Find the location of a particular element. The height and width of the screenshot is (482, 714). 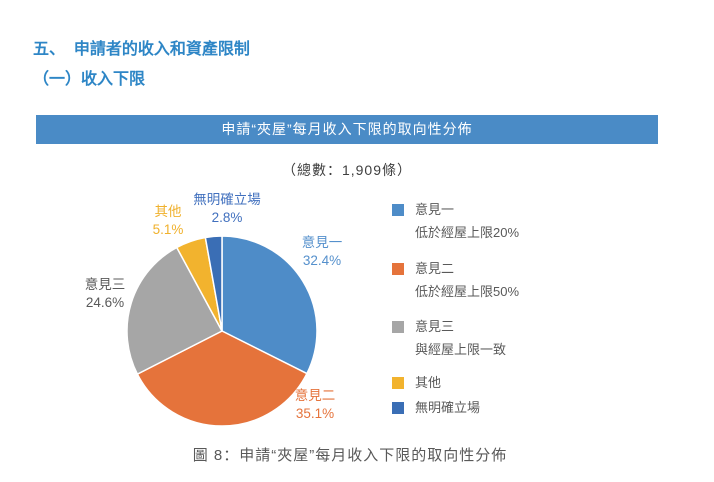

legend-swatch-yellow is located at coordinates (398, 383).